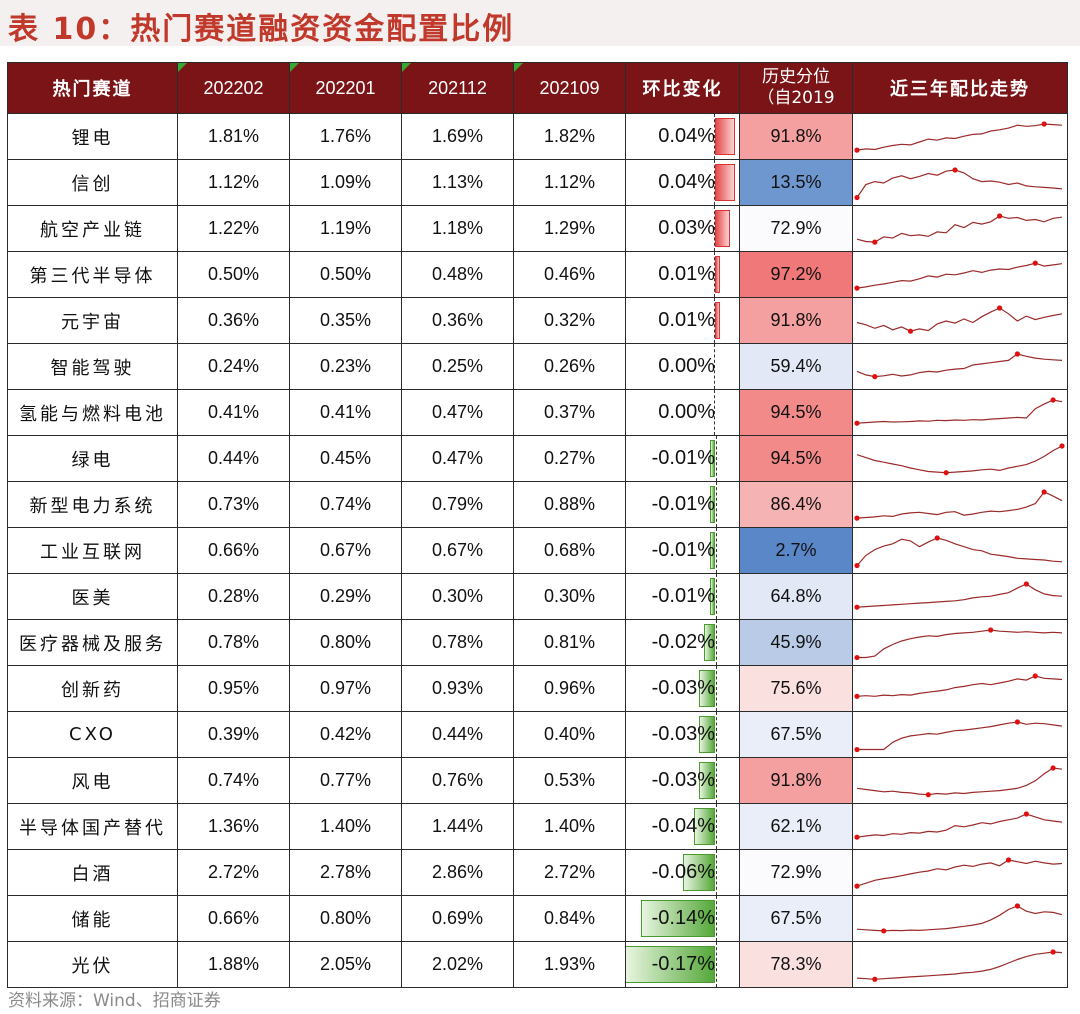  Describe the element at coordinates (683, 826) in the screenshot. I see `change-value: -0.04%` at that location.